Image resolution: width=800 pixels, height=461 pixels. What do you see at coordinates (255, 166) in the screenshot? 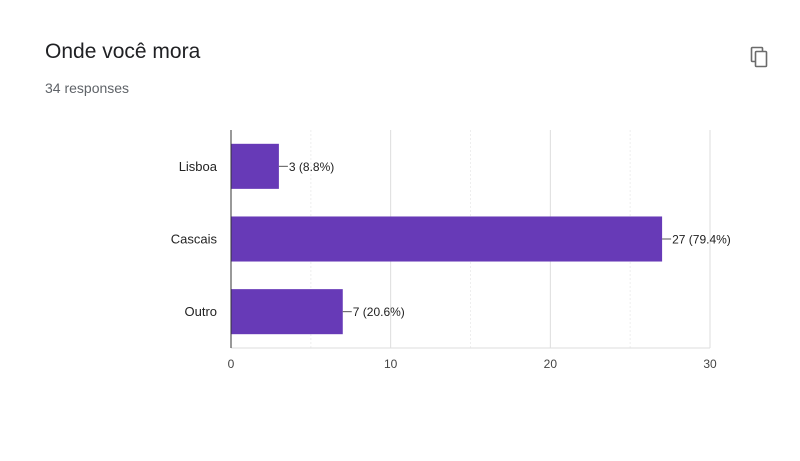
I see `bar-lisboa` at bounding box center [255, 166].